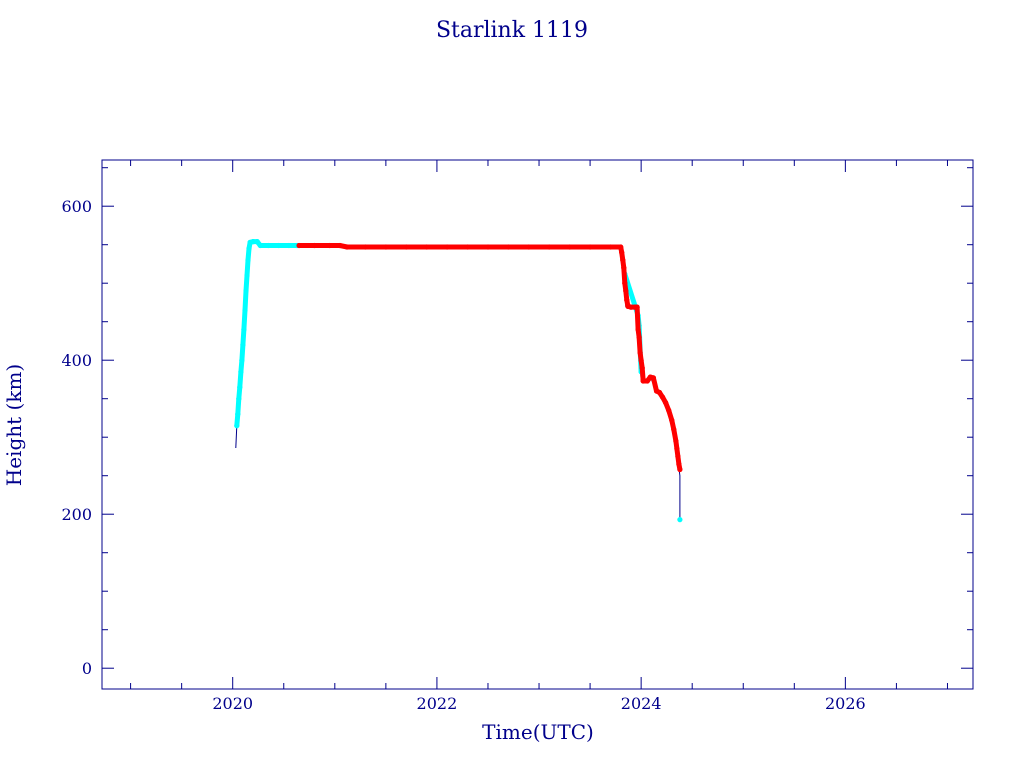 Image resolution: width=1024 pixels, height=768 pixels. What do you see at coordinates (512, 30) in the screenshot?
I see `chart-title: Starlink 1119` at bounding box center [512, 30].